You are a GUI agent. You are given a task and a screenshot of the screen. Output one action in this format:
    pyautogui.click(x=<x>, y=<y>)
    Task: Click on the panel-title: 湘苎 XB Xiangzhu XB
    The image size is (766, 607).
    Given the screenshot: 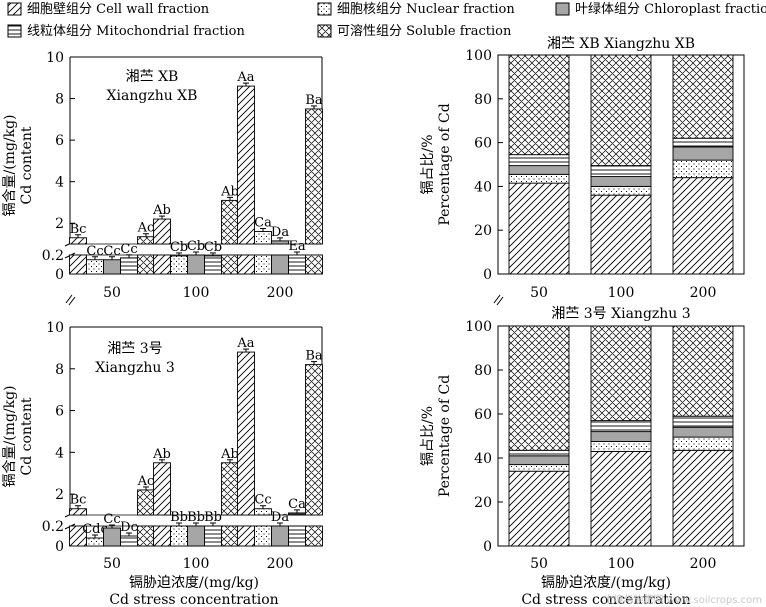 What is the action you would take?
    pyautogui.click(x=621, y=44)
    